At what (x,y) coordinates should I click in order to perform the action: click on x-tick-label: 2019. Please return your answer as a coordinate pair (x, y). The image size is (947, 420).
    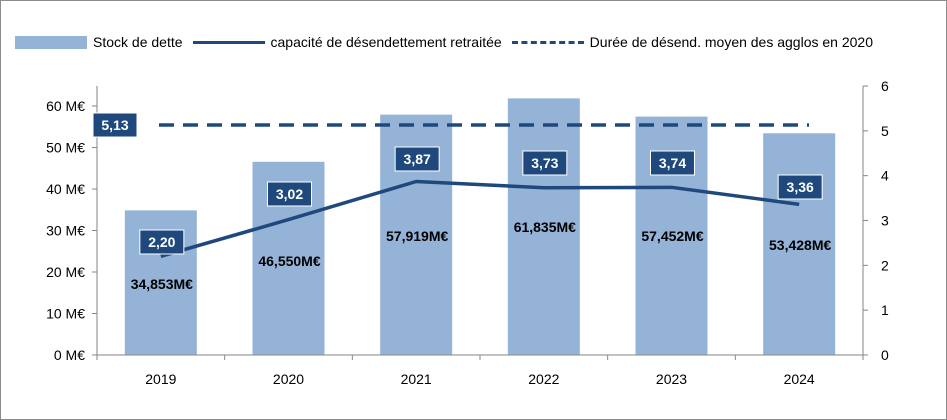
    Looking at the image, I should click on (160, 379).